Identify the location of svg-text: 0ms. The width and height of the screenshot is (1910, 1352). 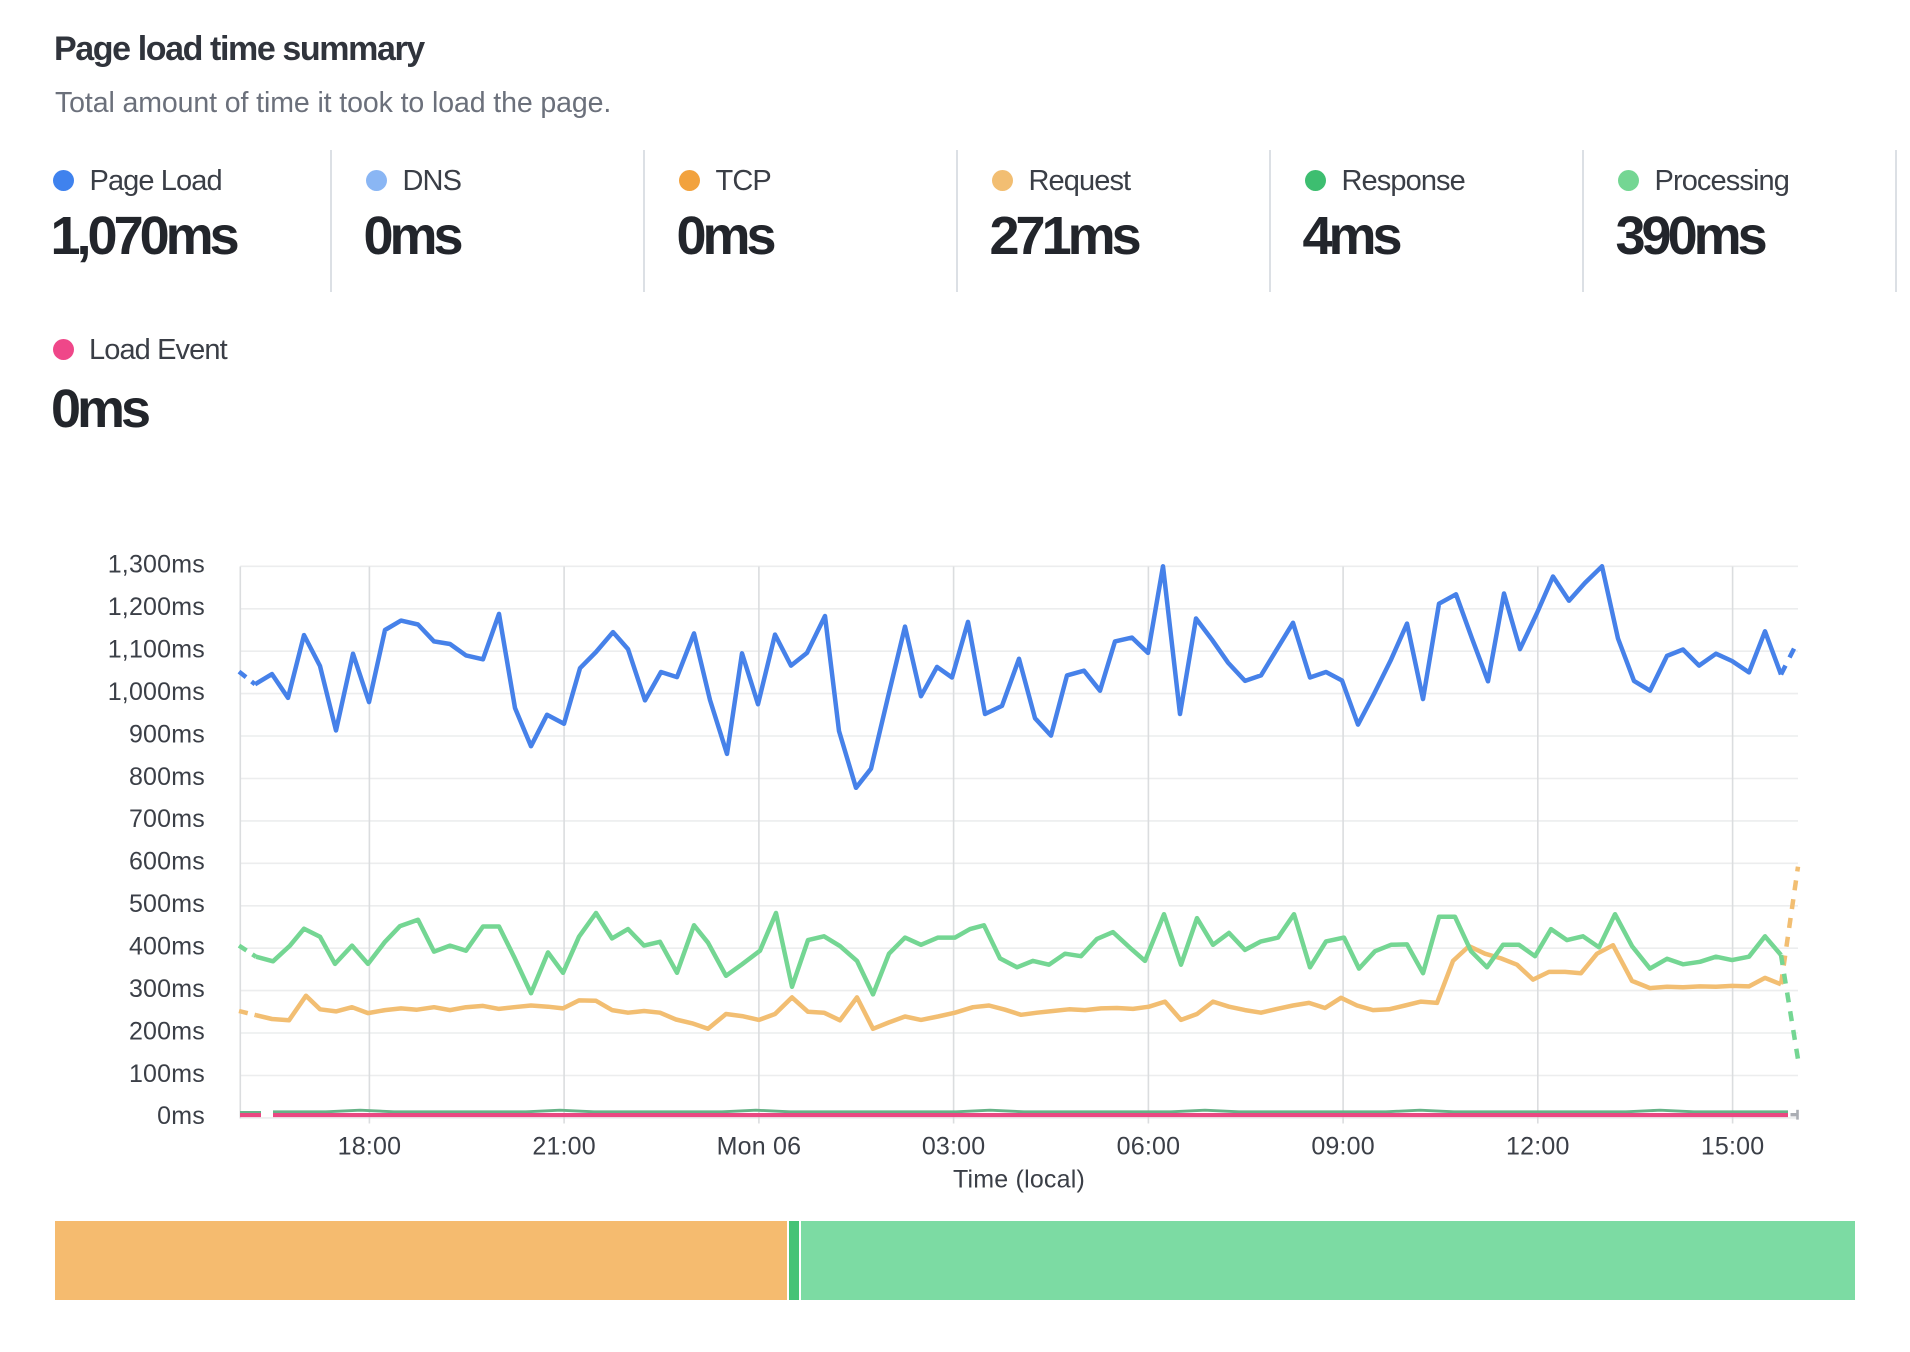
(181, 1116).